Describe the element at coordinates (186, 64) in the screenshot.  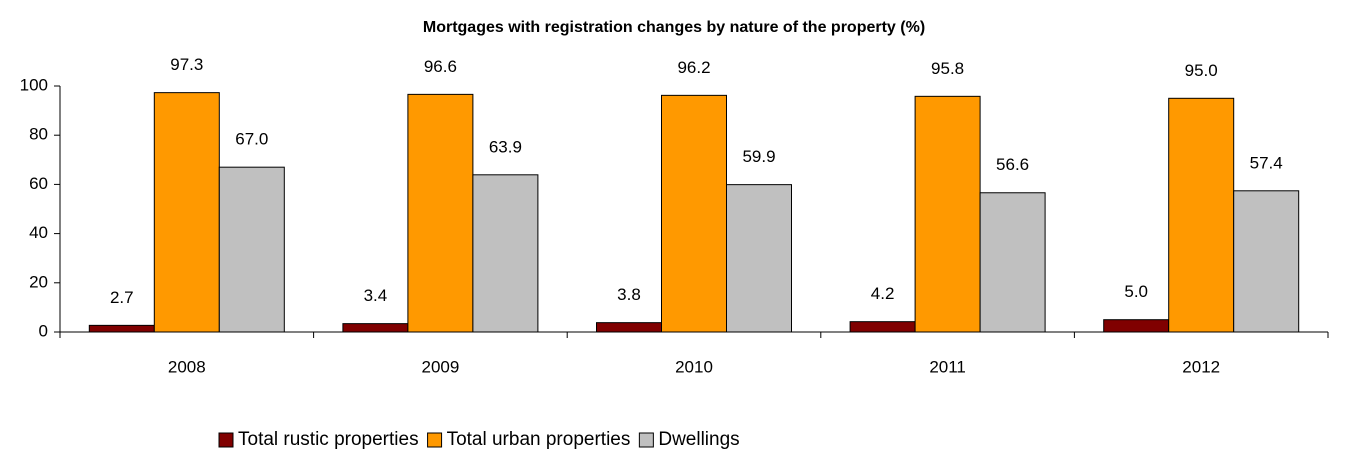
I see `data-label: 97.3` at that location.